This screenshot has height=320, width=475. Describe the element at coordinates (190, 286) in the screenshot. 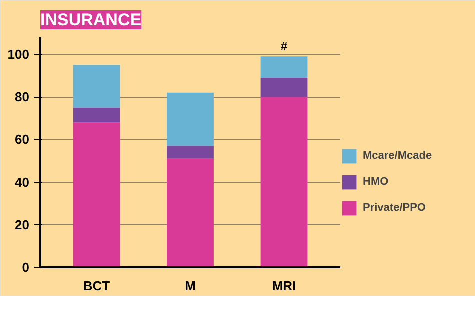

I see `x-tick-label: M` at that location.